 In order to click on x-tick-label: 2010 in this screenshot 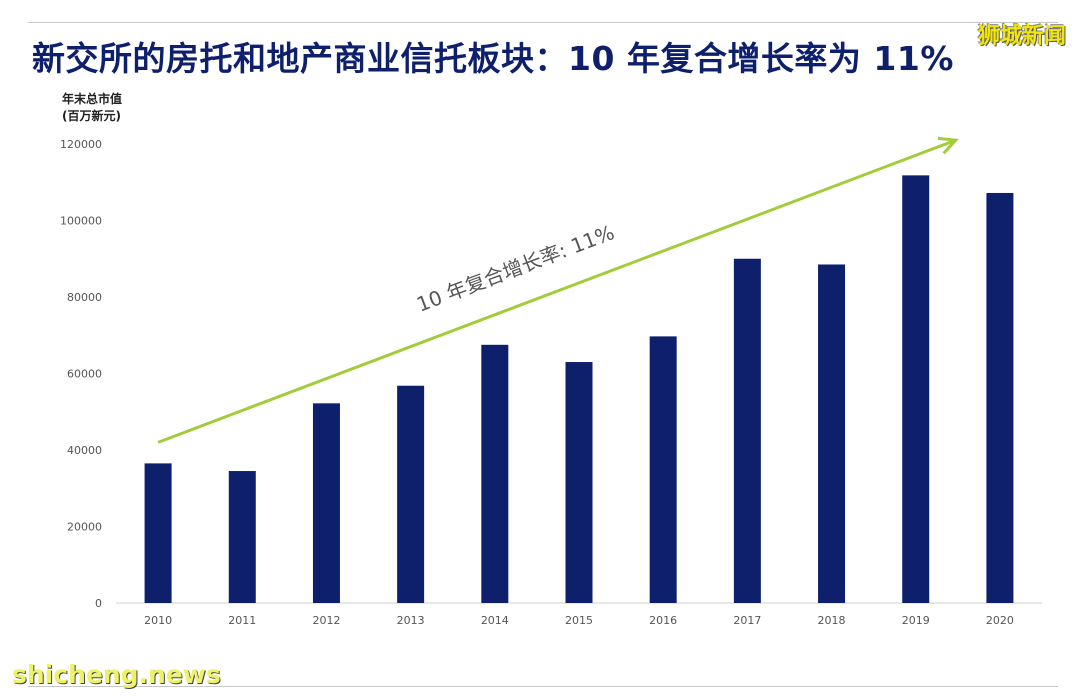, I will do `click(158, 620)`.